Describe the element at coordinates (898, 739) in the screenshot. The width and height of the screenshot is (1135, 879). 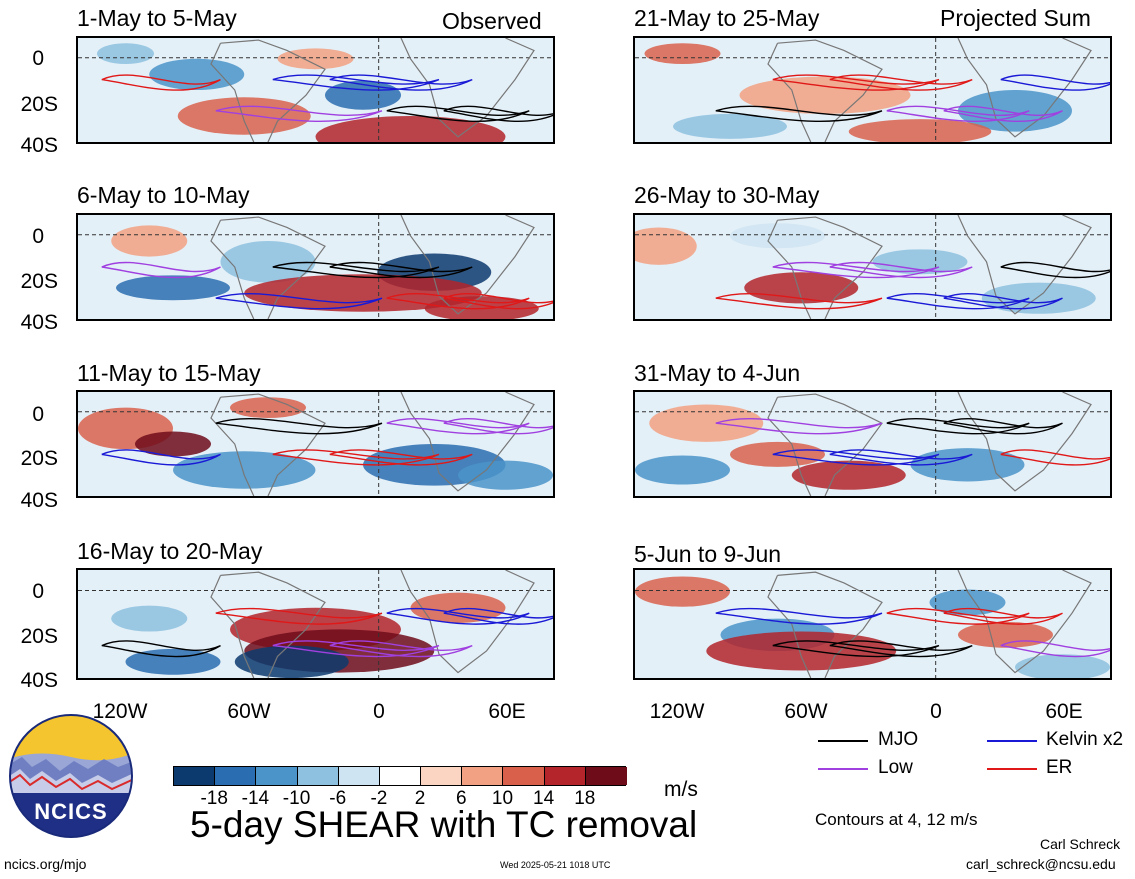
I see `legend-label-mjo: MJO` at that location.